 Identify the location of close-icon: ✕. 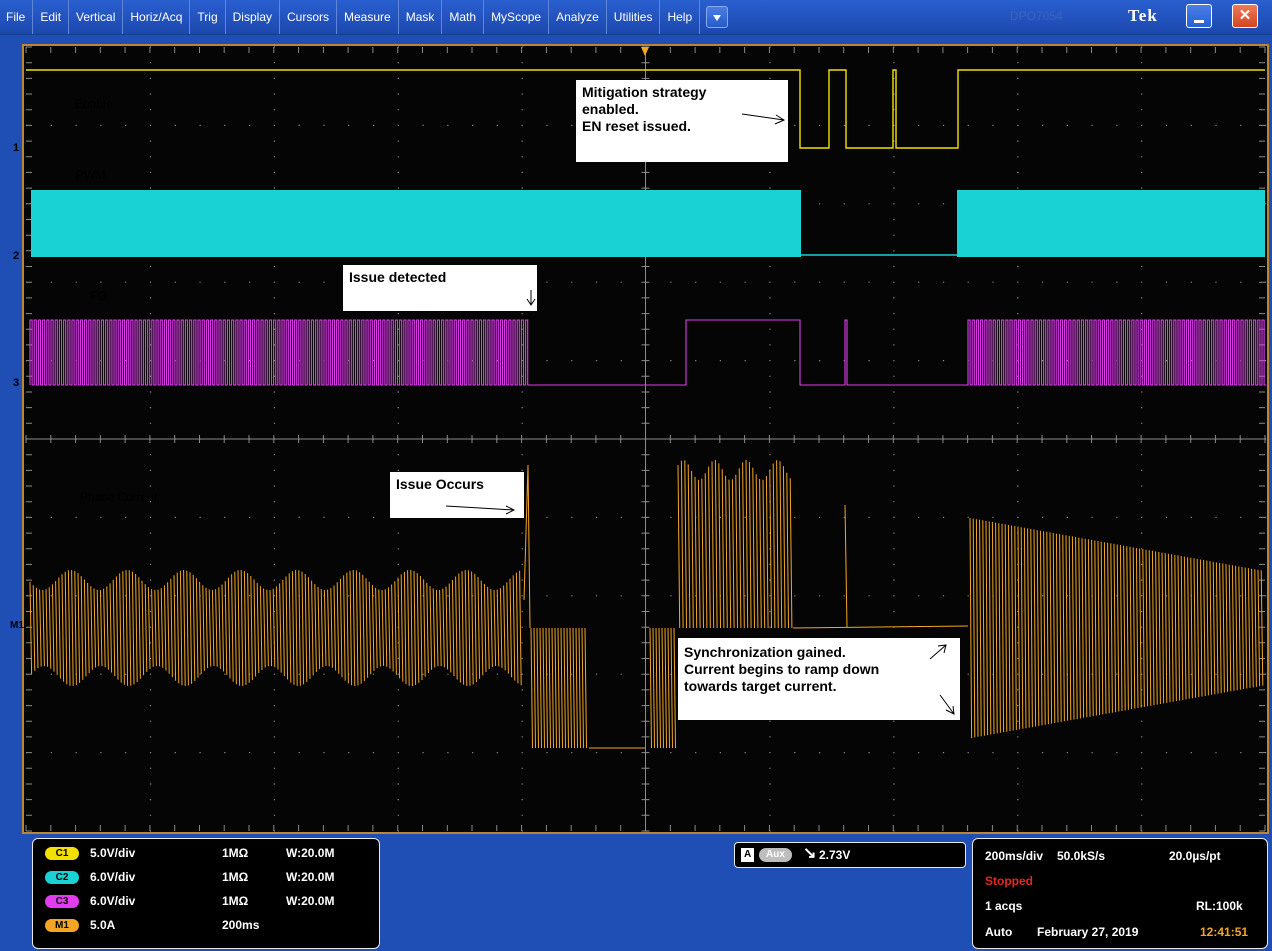
(1245, 15).